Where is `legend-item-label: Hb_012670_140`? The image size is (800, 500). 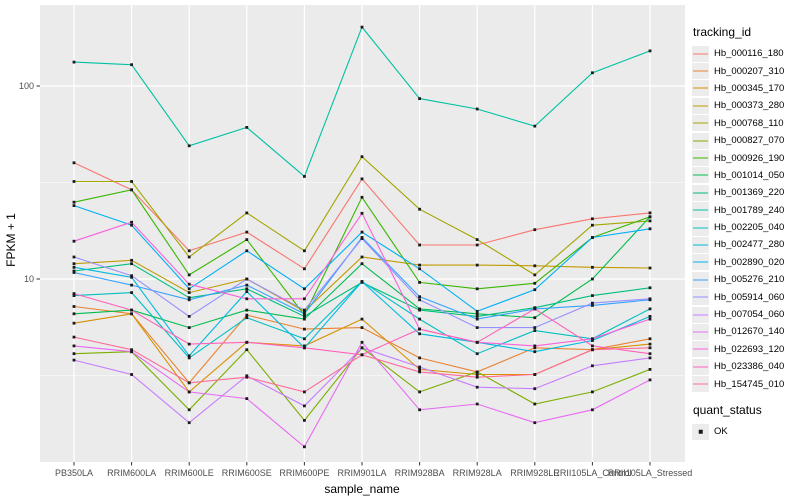
legend-item-label: Hb_012670_140 is located at coordinates (749, 332).